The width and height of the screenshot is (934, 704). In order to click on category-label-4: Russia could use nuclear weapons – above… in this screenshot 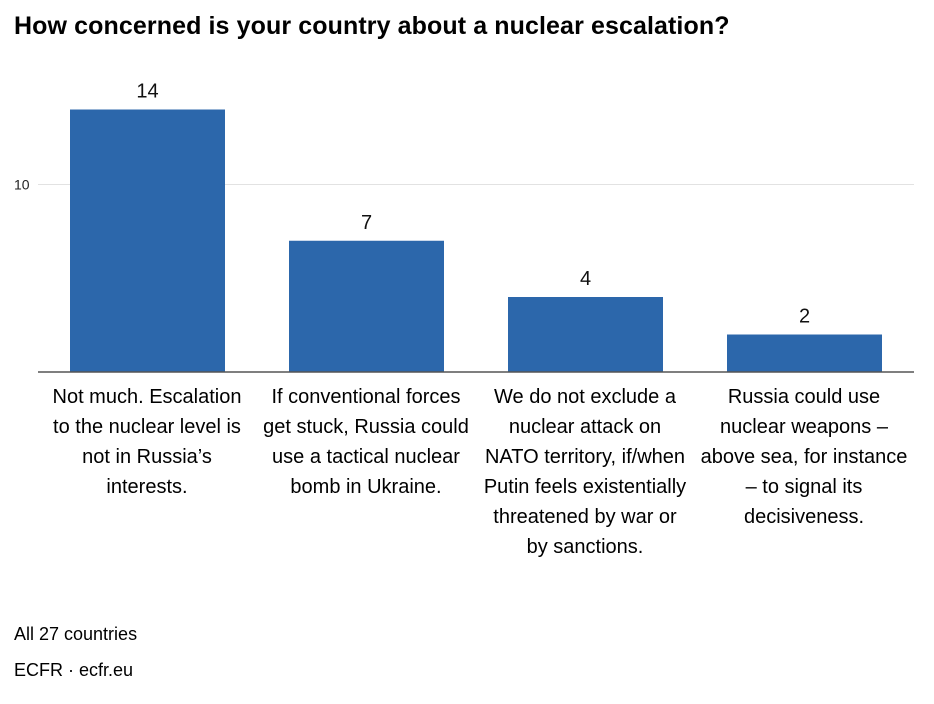, I will do `click(804, 457)`.